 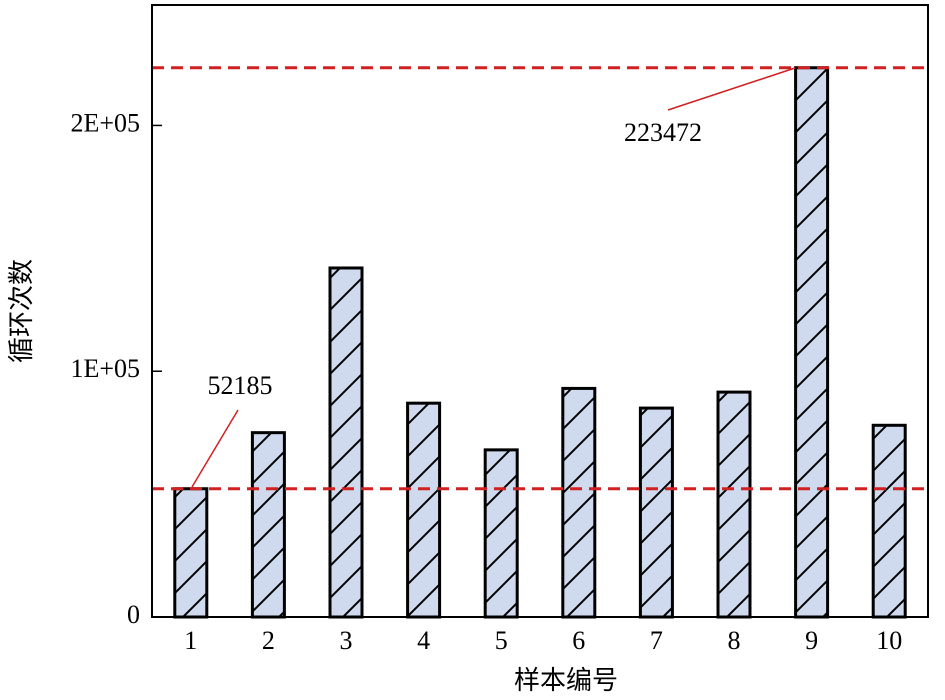 What do you see at coordinates (105, 122) in the screenshot?
I see `y-tick-label: 2E+05` at bounding box center [105, 122].